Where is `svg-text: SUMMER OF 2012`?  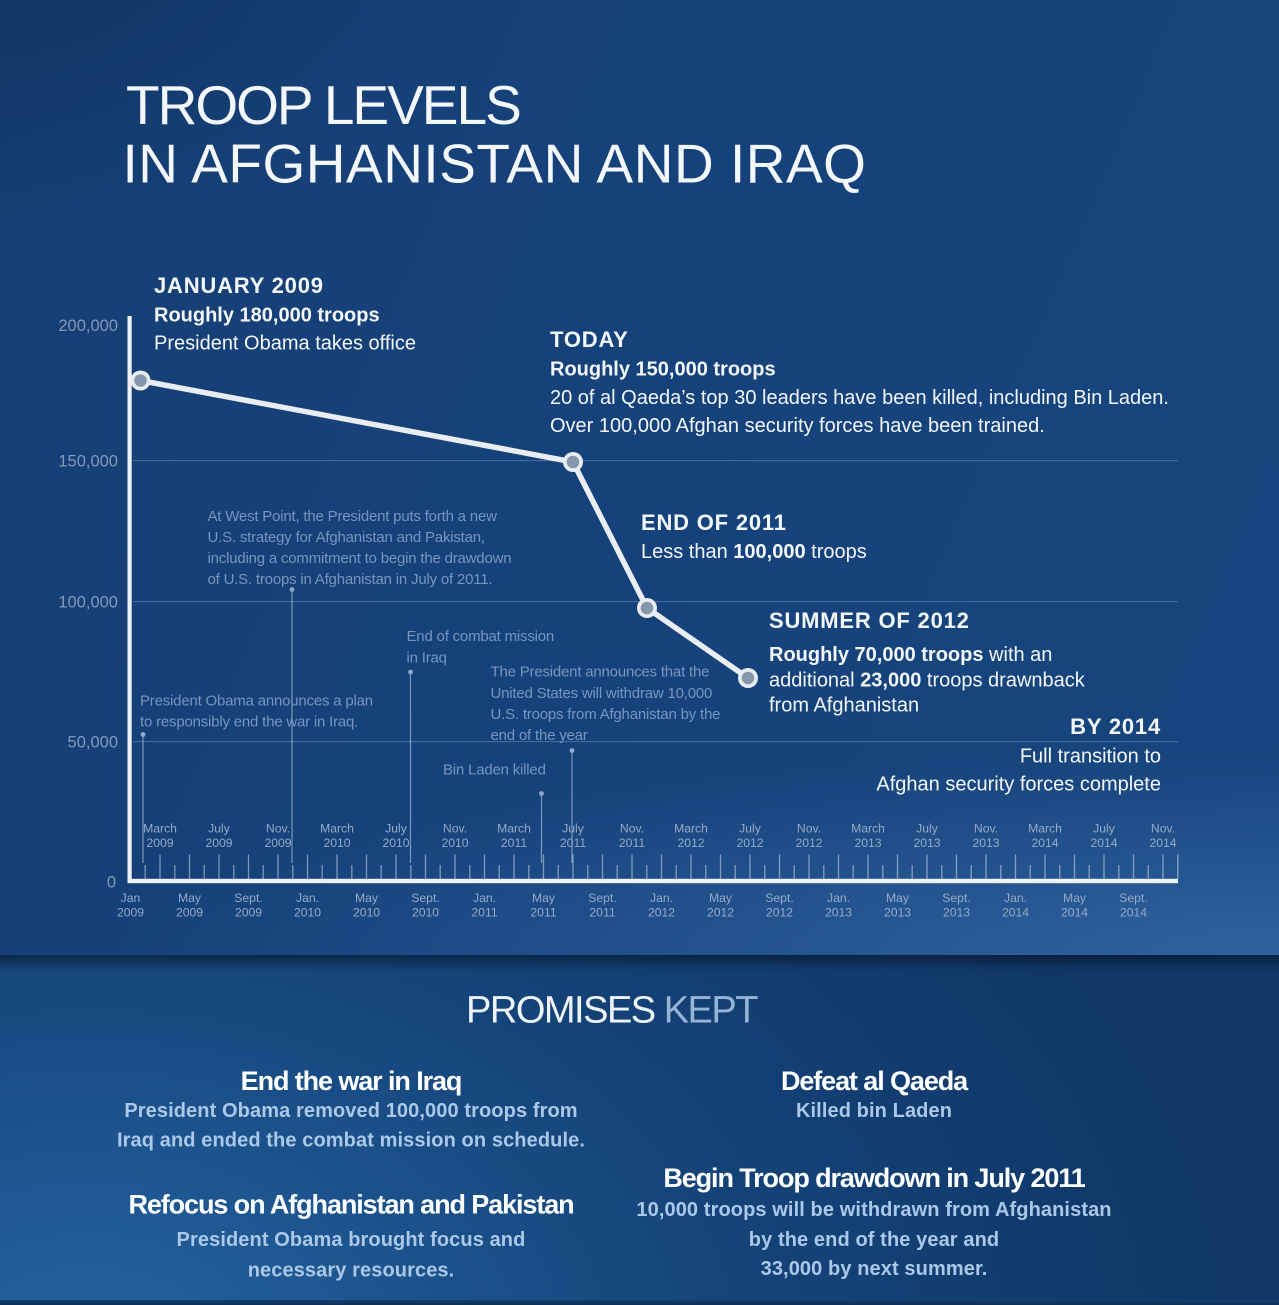 svg-text: SUMMER OF 2012 is located at coordinates (869, 620).